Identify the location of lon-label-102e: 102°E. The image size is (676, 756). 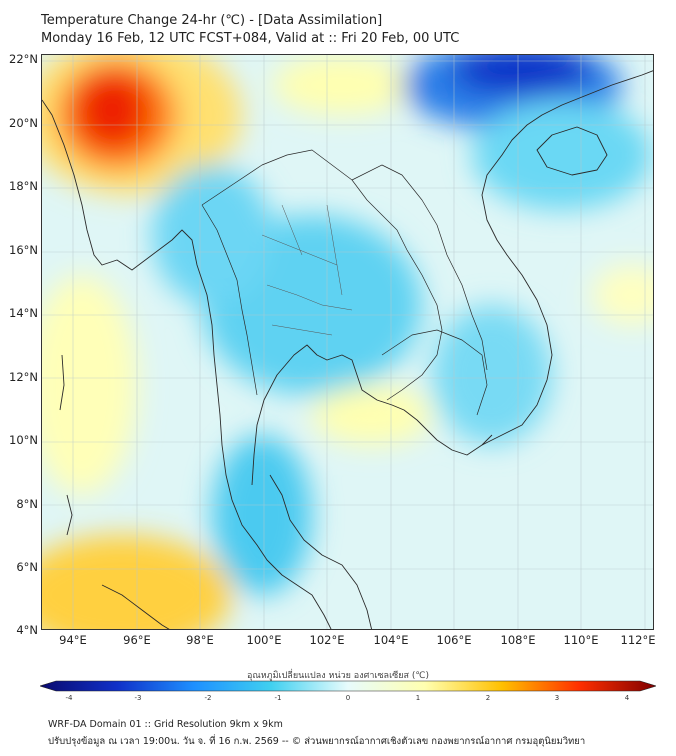
(327, 640).